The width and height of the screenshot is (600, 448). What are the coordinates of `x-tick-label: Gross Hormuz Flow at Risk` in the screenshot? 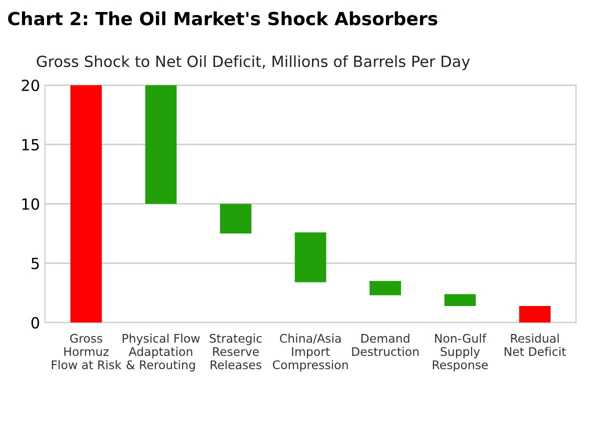 It's located at (87, 352).